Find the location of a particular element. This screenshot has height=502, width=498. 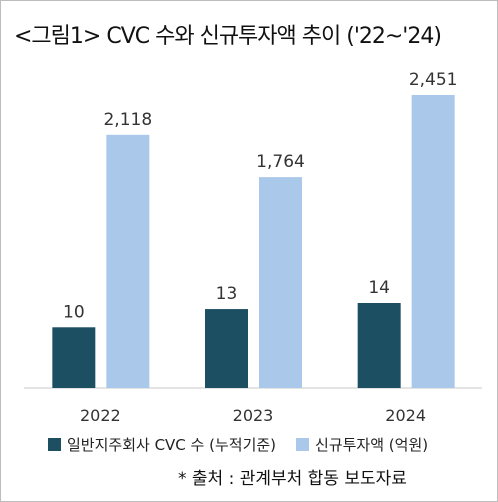

x-tick-label-2022: 2022 is located at coordinates (100, 415).